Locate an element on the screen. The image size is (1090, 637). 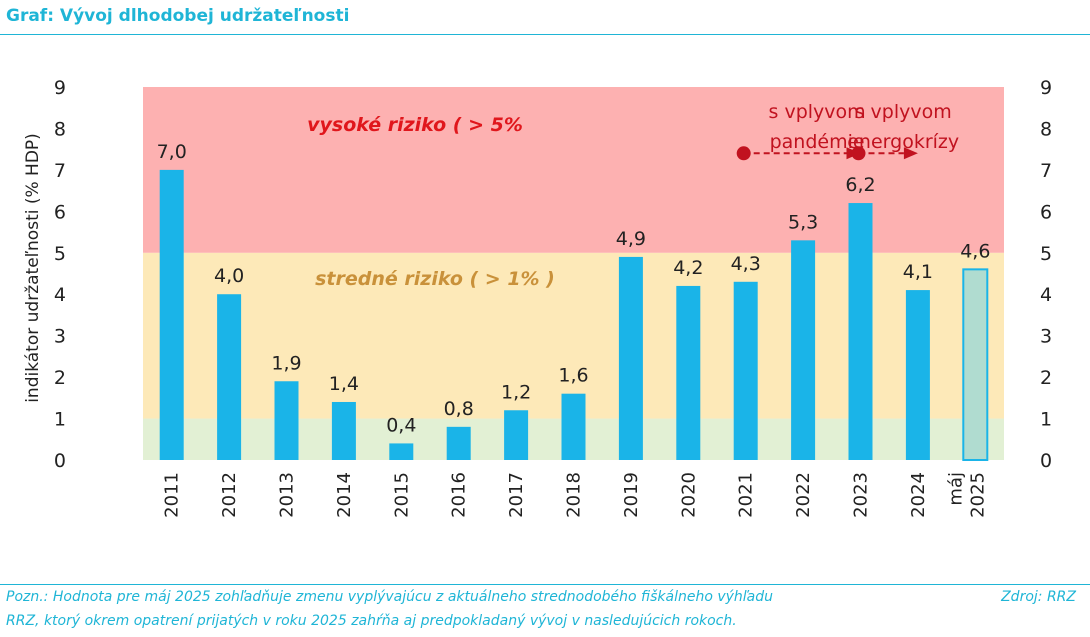
x-tick-label-6: 2017 is located at coordinates (516, 495).